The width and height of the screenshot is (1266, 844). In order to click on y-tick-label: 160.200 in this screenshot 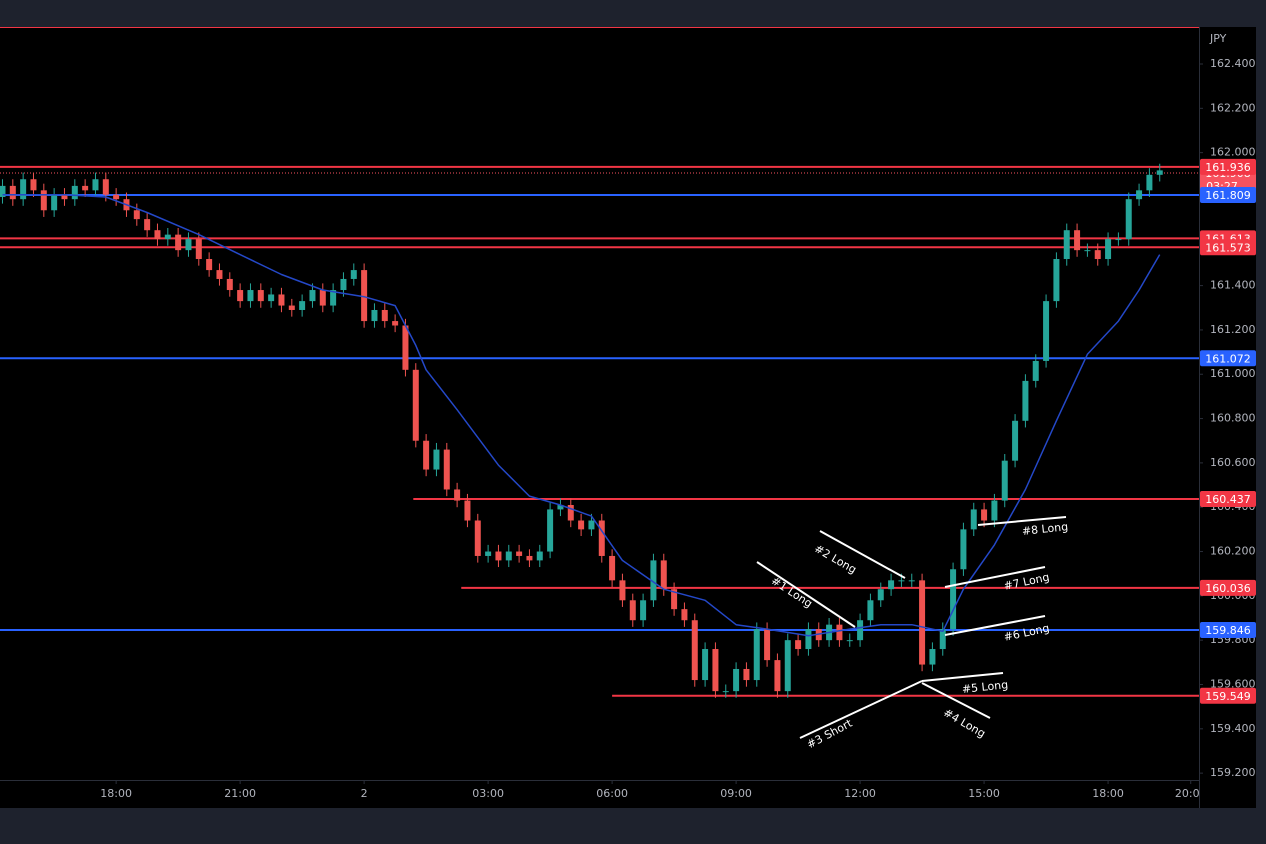, I will do `click(1233, 551)`.